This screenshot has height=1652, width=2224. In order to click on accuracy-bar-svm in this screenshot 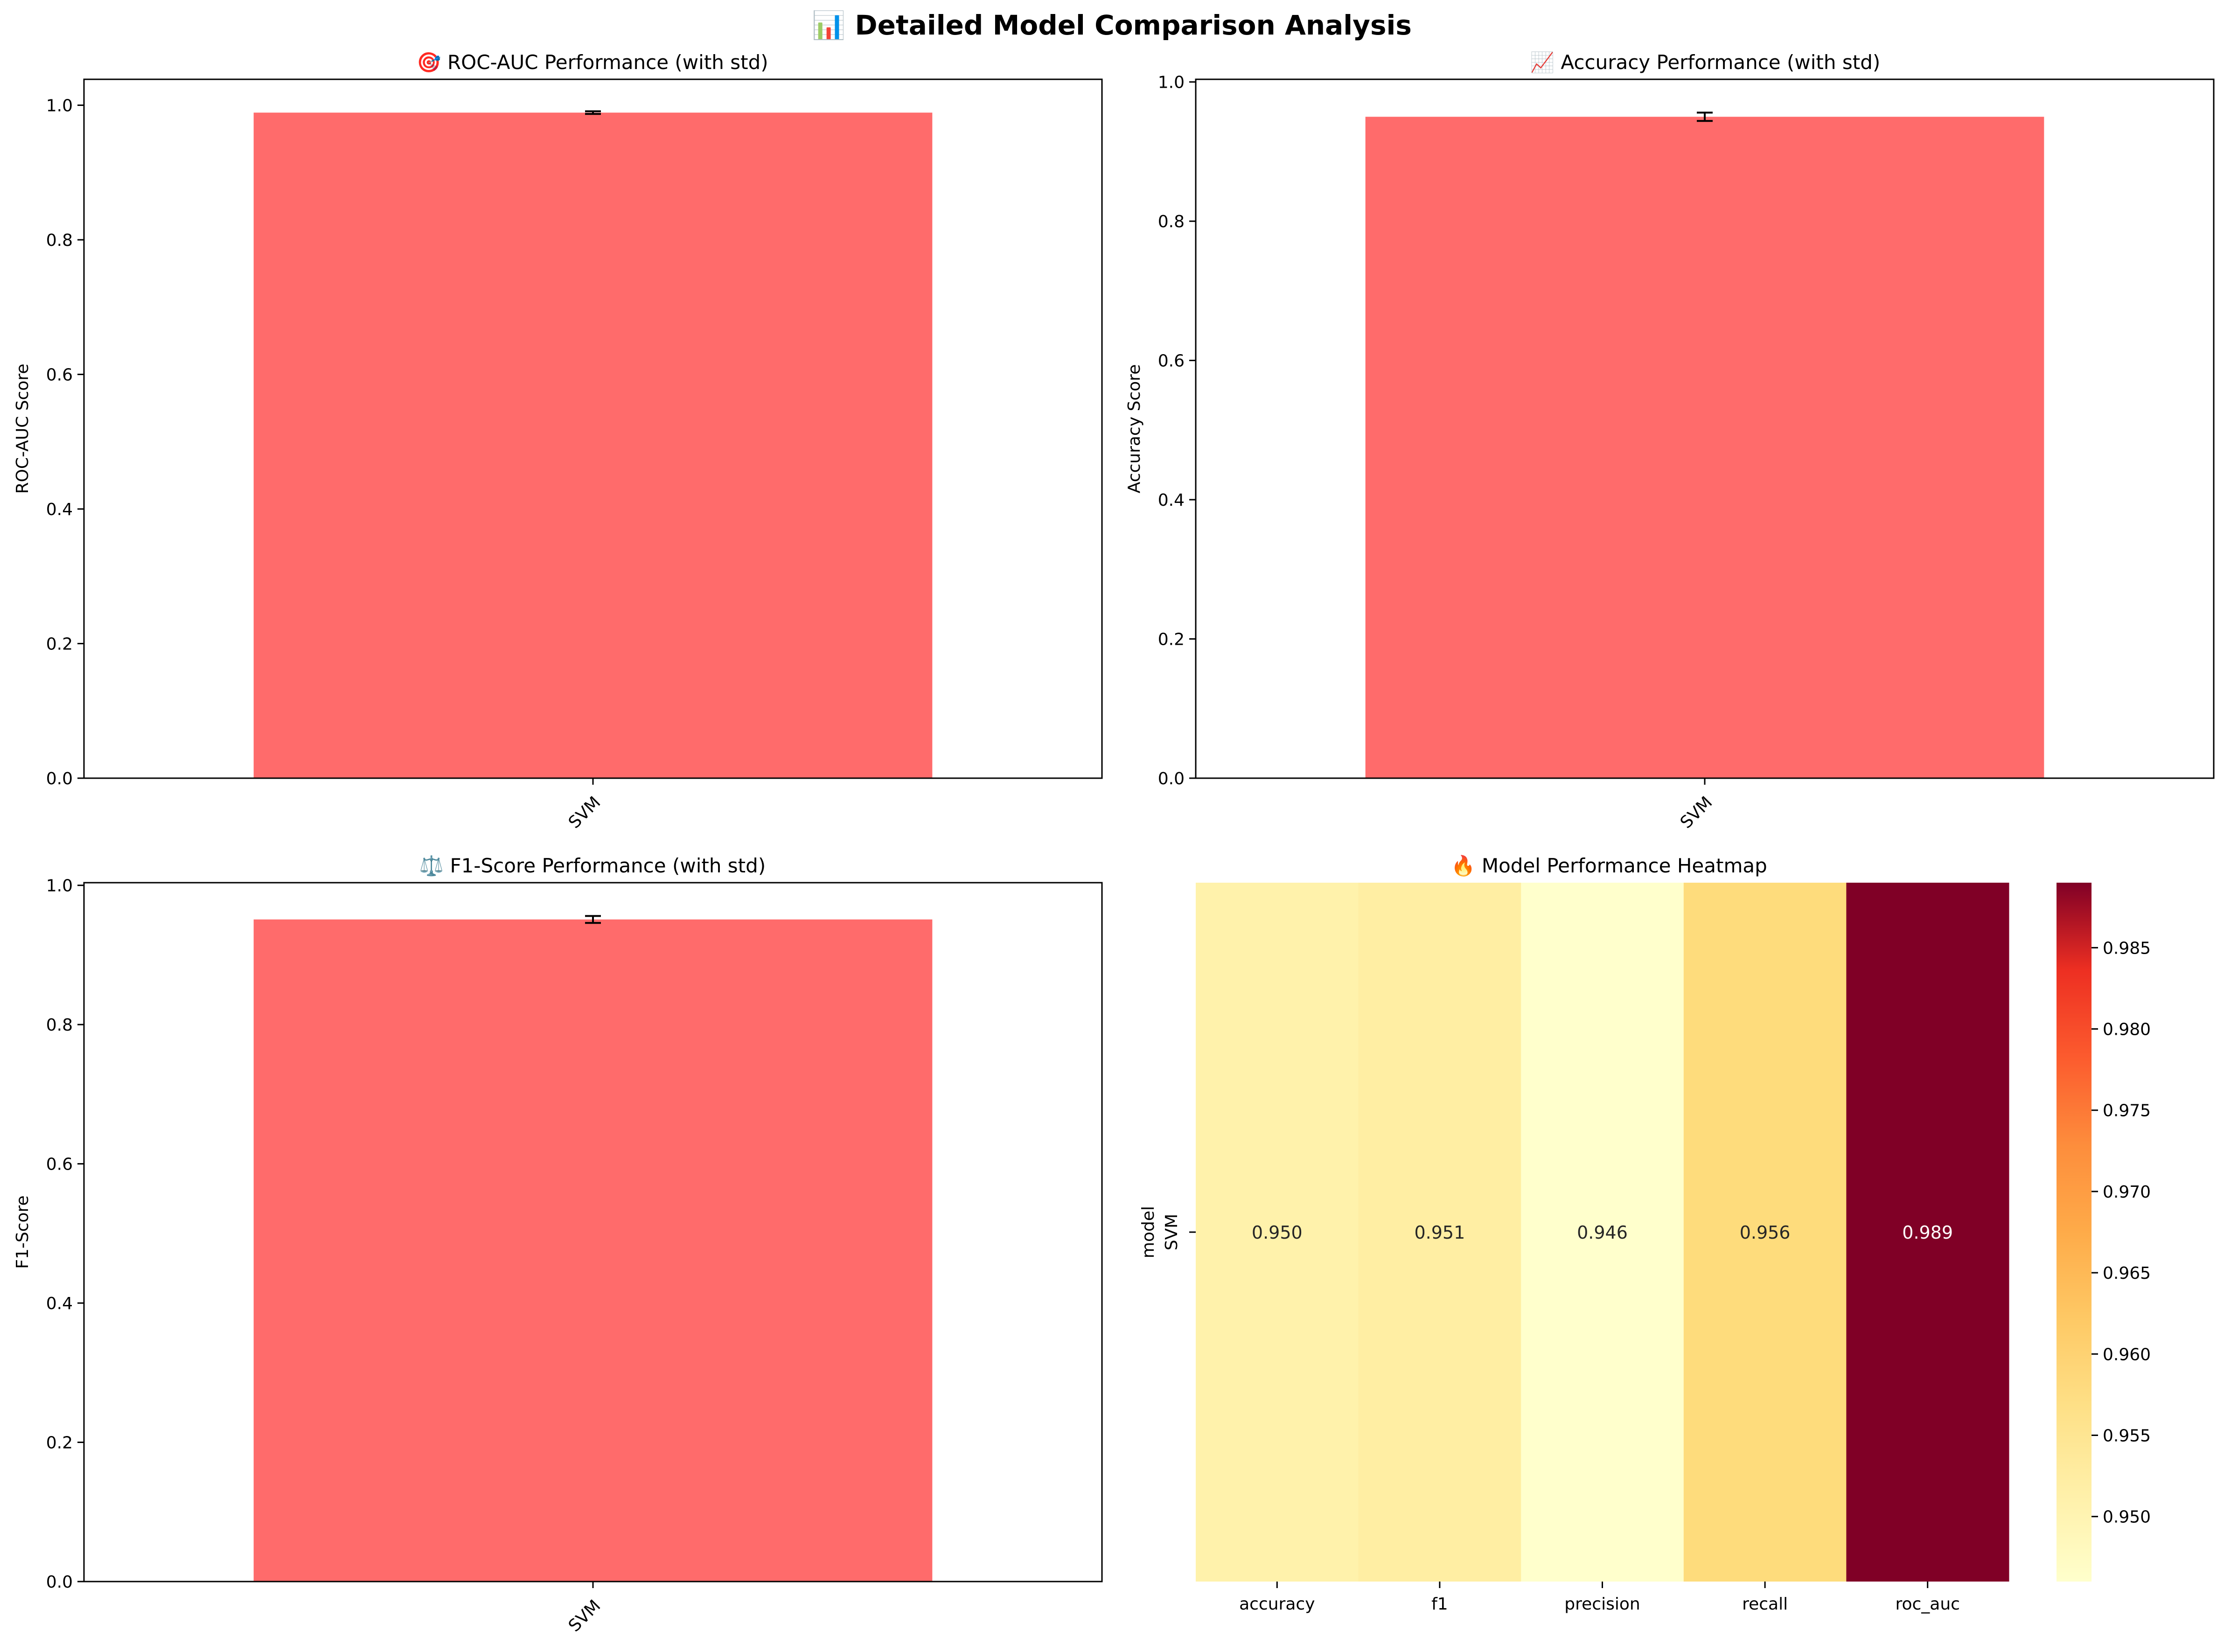, I will do `click(1705, 448)`.